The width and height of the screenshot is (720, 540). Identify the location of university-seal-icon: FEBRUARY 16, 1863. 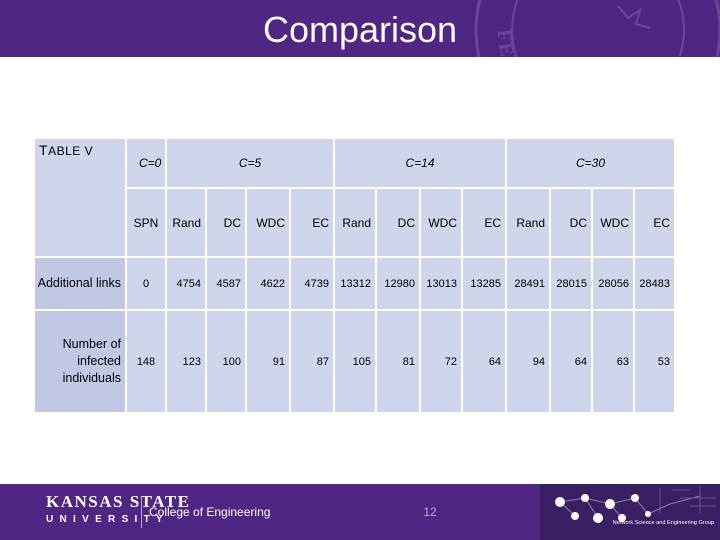
(597, 28).